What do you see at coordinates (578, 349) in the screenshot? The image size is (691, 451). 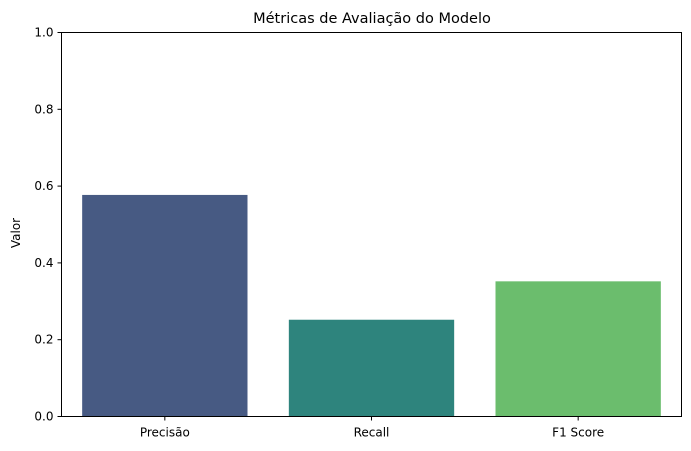 I see `bar-f1-score` at bounding box center [578, 349].